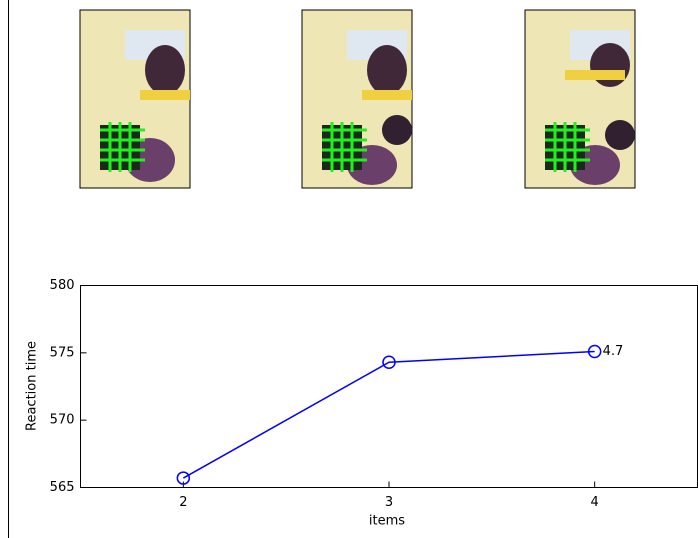  What do you see at coordinates (62, 285) in the screenshot?
I see `y-tick-label: 580` at bounding box center [62, 285].